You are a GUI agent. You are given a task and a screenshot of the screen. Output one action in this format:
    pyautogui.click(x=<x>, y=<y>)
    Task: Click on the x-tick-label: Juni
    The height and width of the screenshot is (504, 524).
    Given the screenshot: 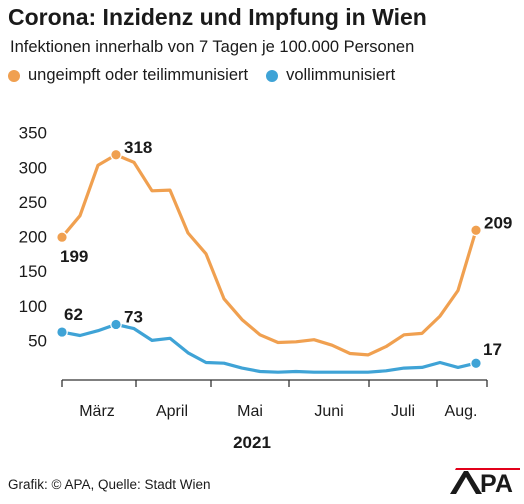 What is the action you would take?
    pyautogui.click(x=328, y=411)
    